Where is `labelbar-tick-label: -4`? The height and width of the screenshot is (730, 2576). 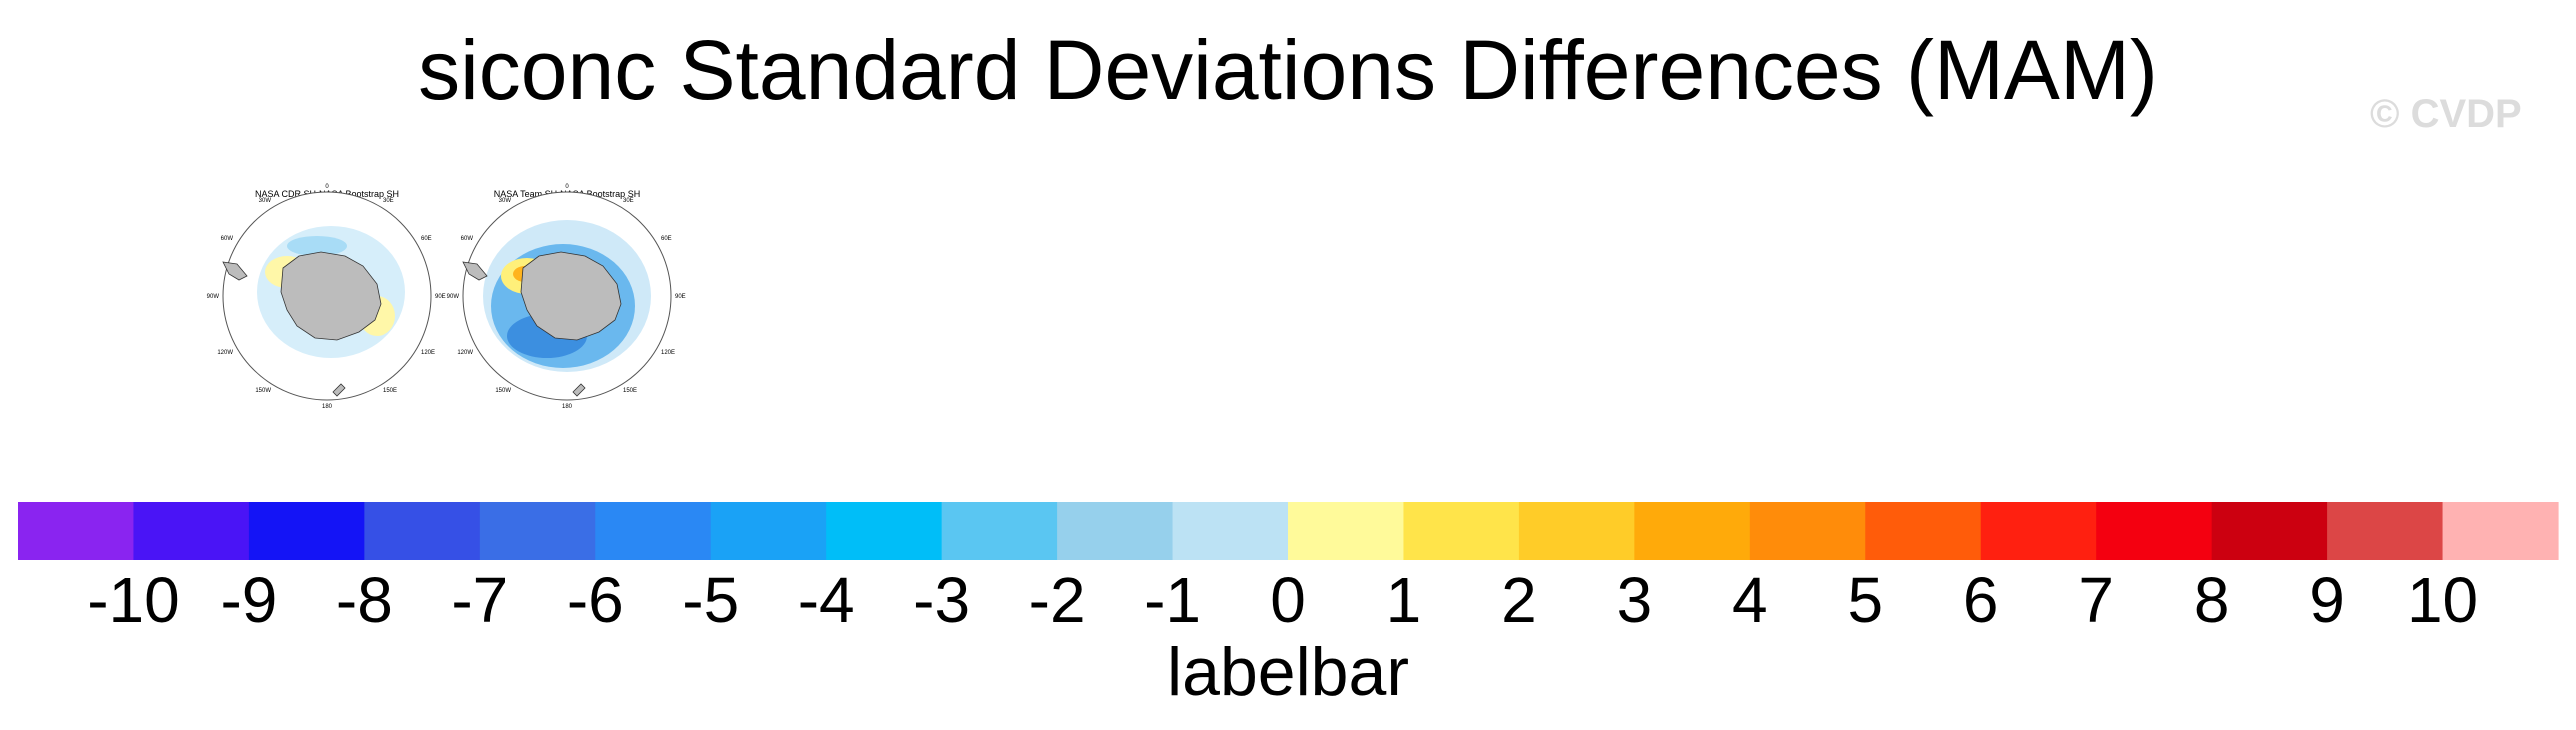
labelbar-tick-label: -4 is located at coordinates (826, 600).